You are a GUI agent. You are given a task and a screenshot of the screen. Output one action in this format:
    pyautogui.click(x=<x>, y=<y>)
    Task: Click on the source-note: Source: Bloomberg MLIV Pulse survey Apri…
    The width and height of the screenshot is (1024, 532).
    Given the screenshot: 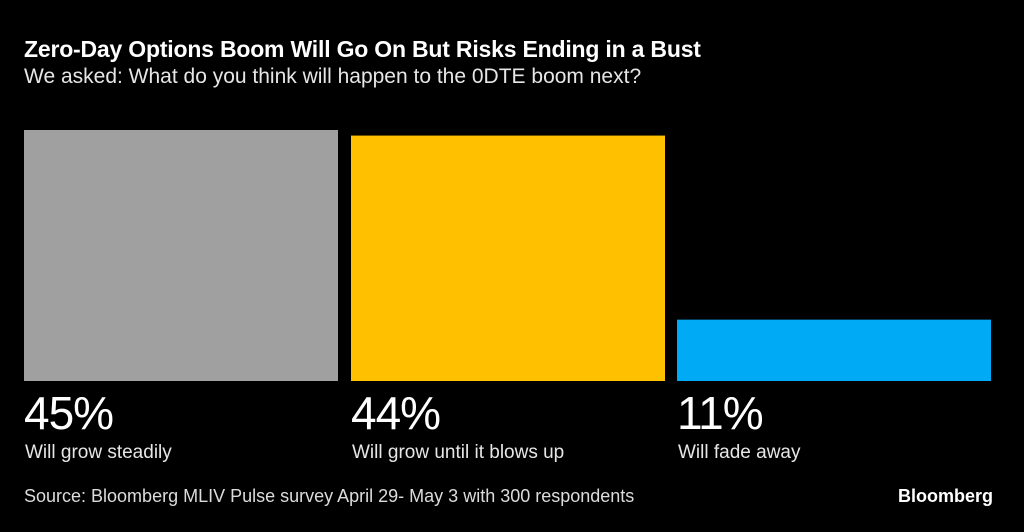 What is the action you would take?
    pyautogui.click(x=329, y=496)
    